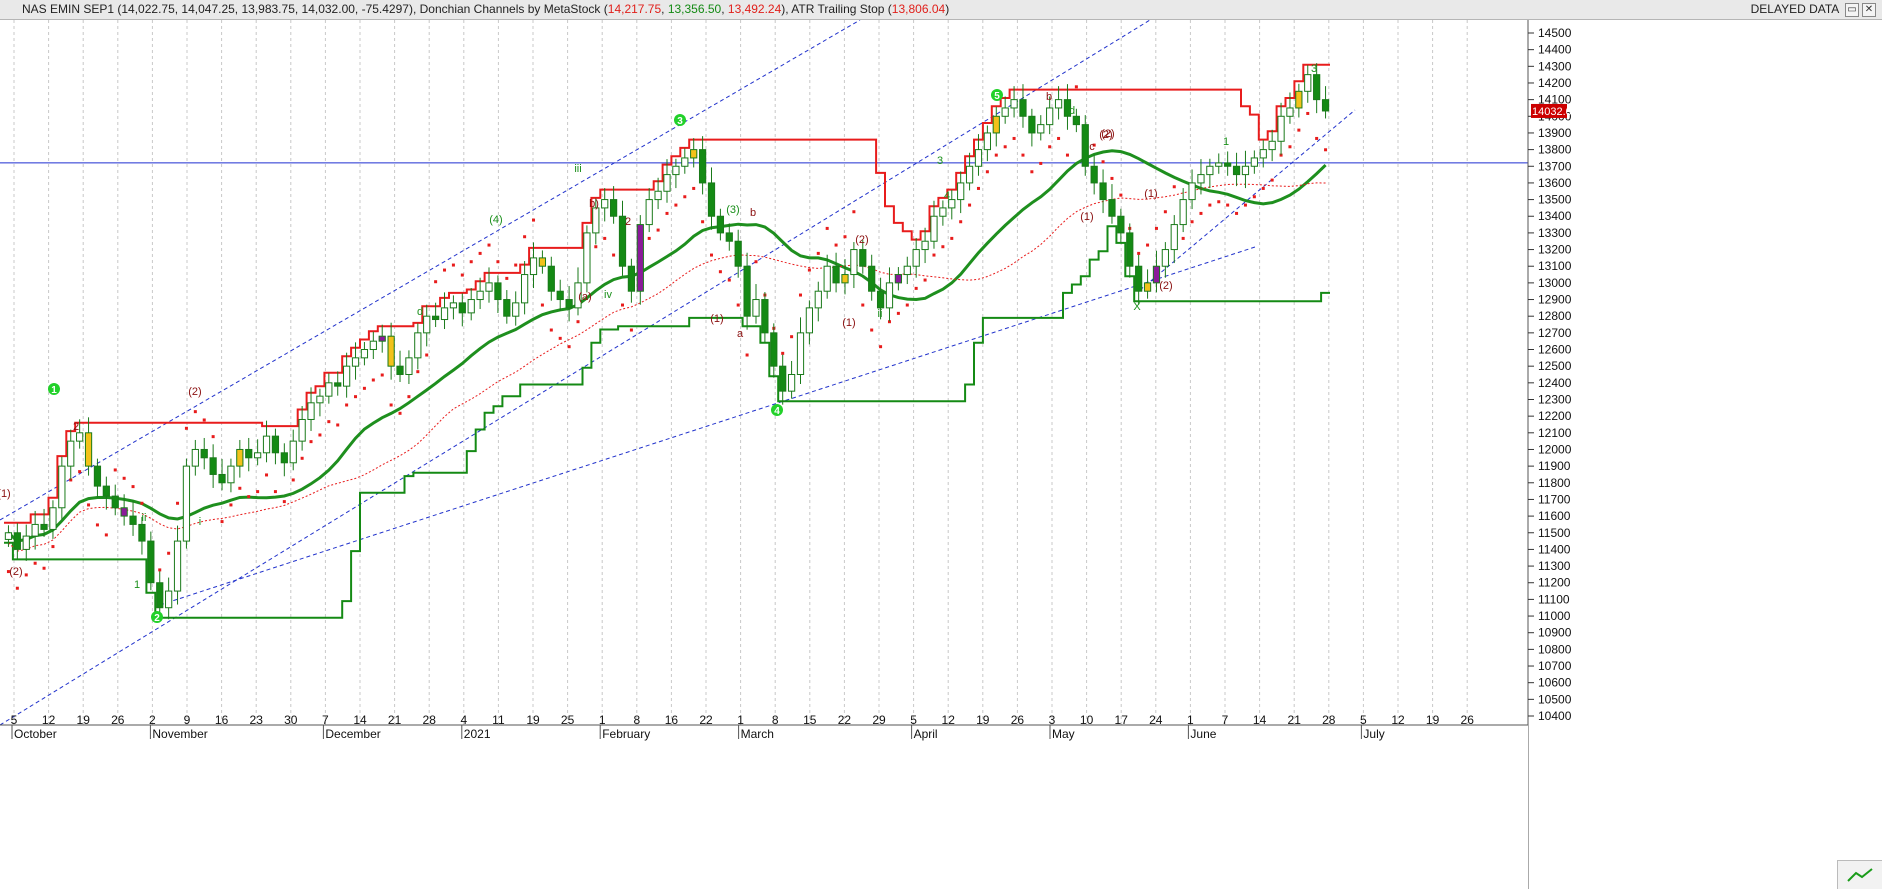 This screenshot has width=1882, height=894. Describe the element at coordinates (694, 9) in the screenshot. I see `donchian-lower-value: 13,356.50` at that location.